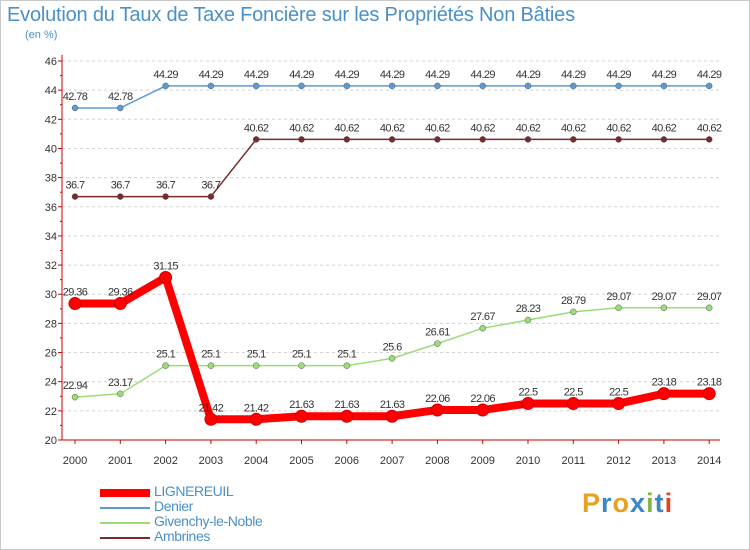 The width and height of the screenshot is (750, 550). I want to click on x-tick-label: 2007, so click(392, 461).